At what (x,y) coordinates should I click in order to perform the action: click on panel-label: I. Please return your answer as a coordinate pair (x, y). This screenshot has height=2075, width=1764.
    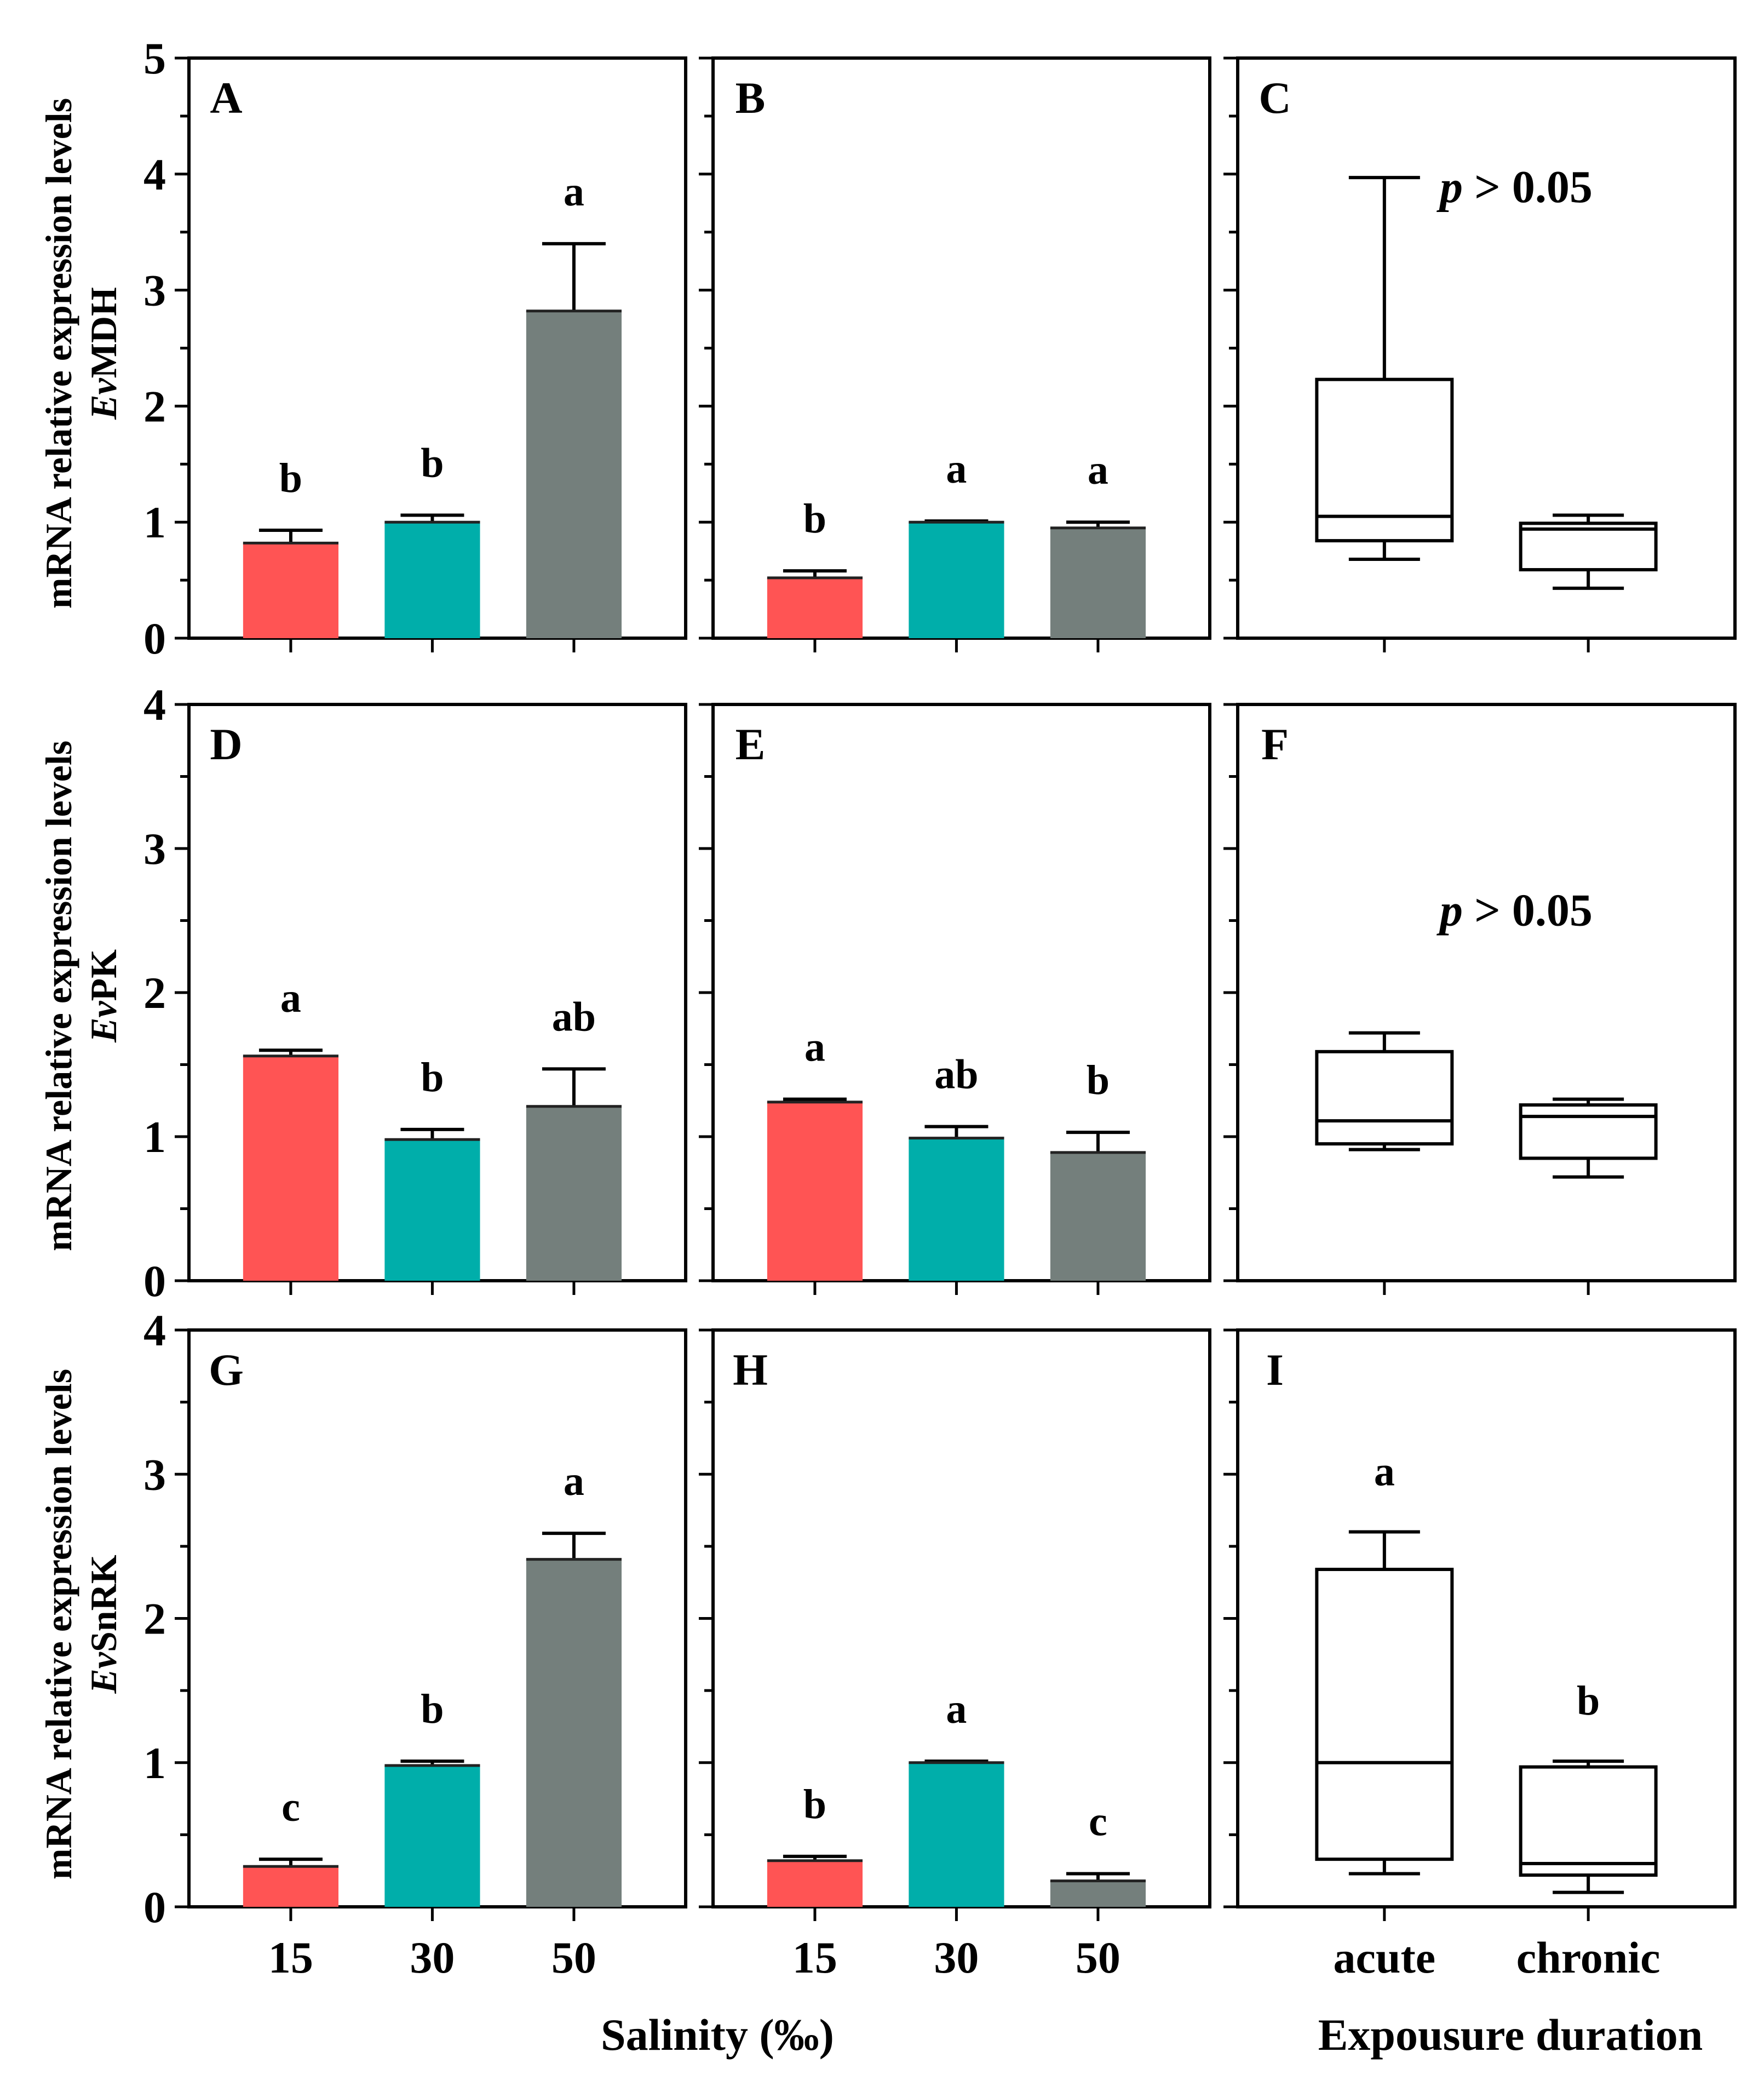
    Looking at the image, I should click on (1275, 1370).